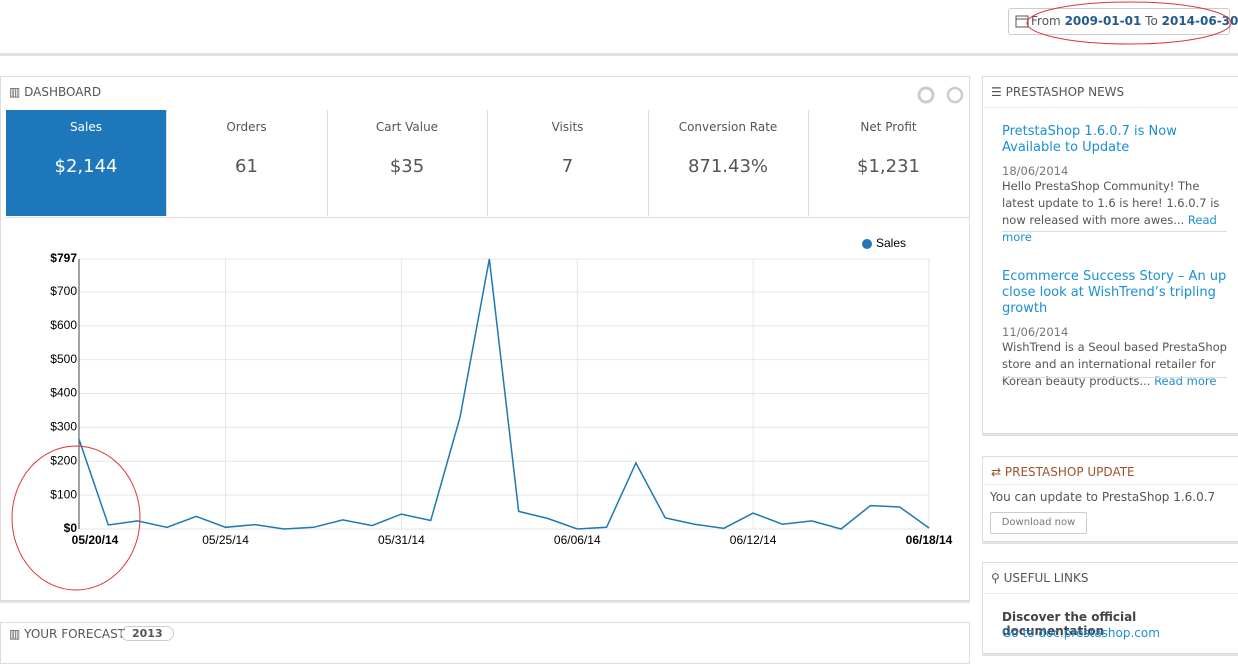 This screenshot has width=1238, height=664. I want to click on kpi-tab: Orders 61, so click(247, 163).